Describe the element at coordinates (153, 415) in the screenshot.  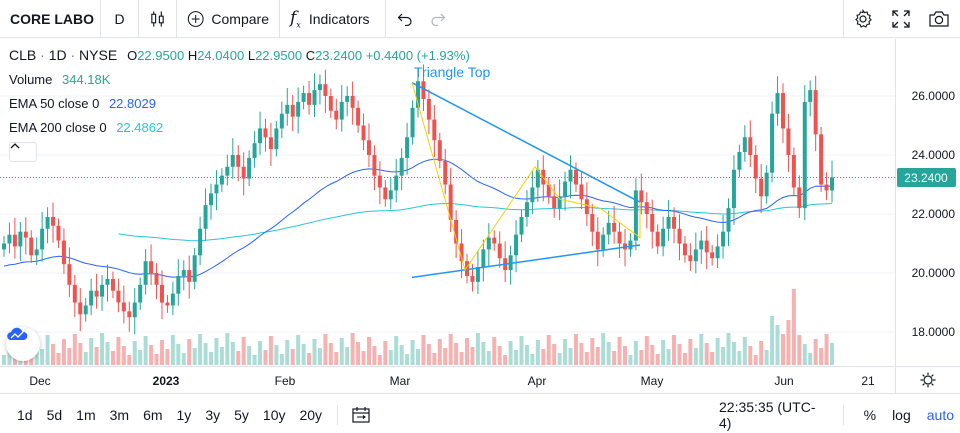
I see `range-button-6m: 6m` at that location.